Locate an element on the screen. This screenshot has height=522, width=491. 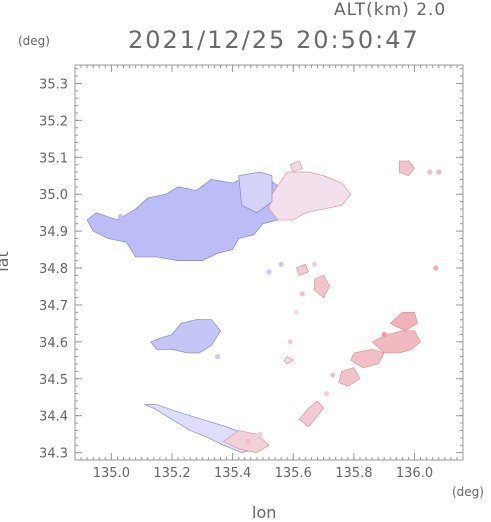
y-tick-label: 35.2 is located at coordinates (53, 121).